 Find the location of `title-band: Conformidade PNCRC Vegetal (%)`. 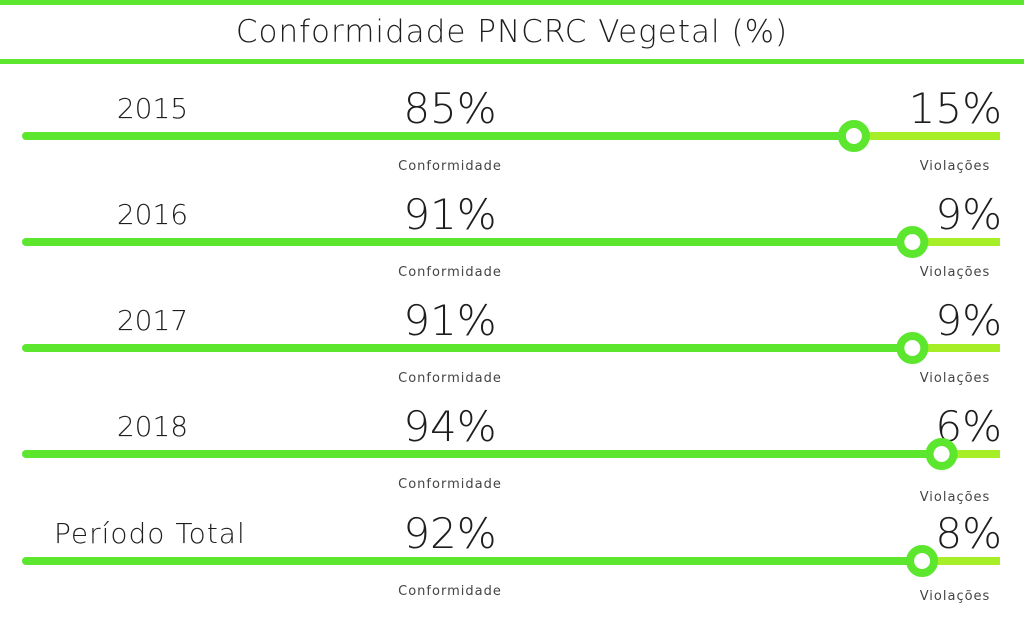

title-band: Conformidade PNCRC Vegetal (%) is located at coordinates (512, 32).